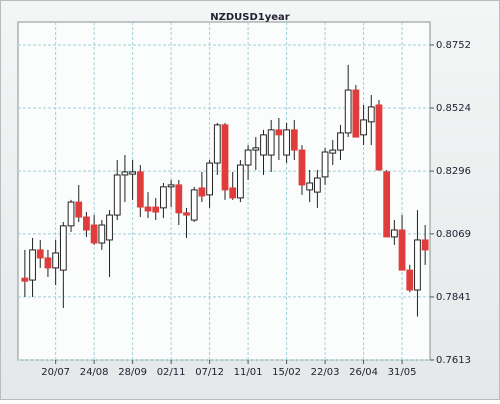  What do you see at coordinates (209, 372) in the screenshot?
I see `x-tick-label: 07/12` at bounding box center [209, 372].